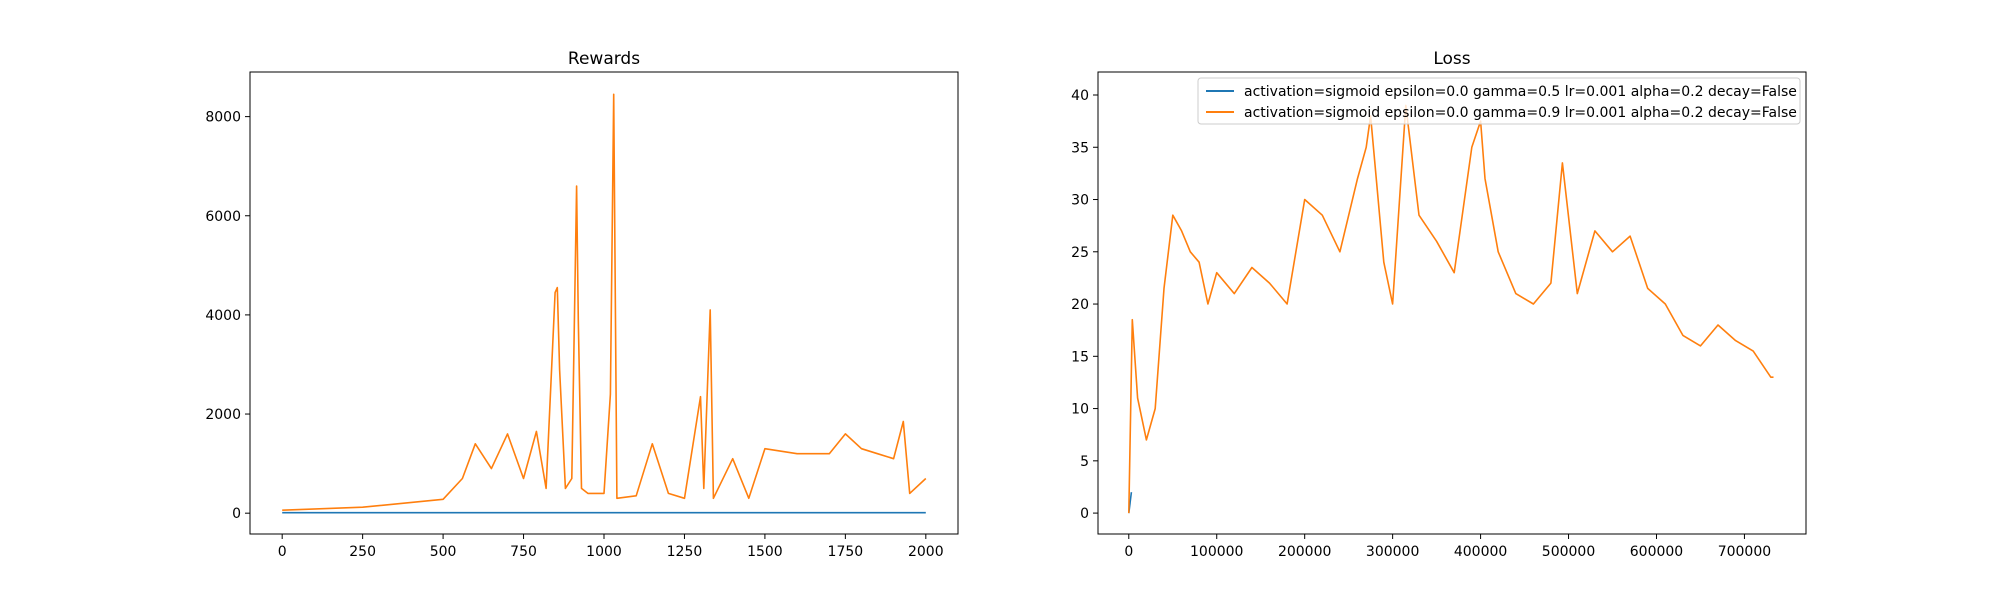  I want to click on rewards-x-tick-label: 0, so click(282, 552).